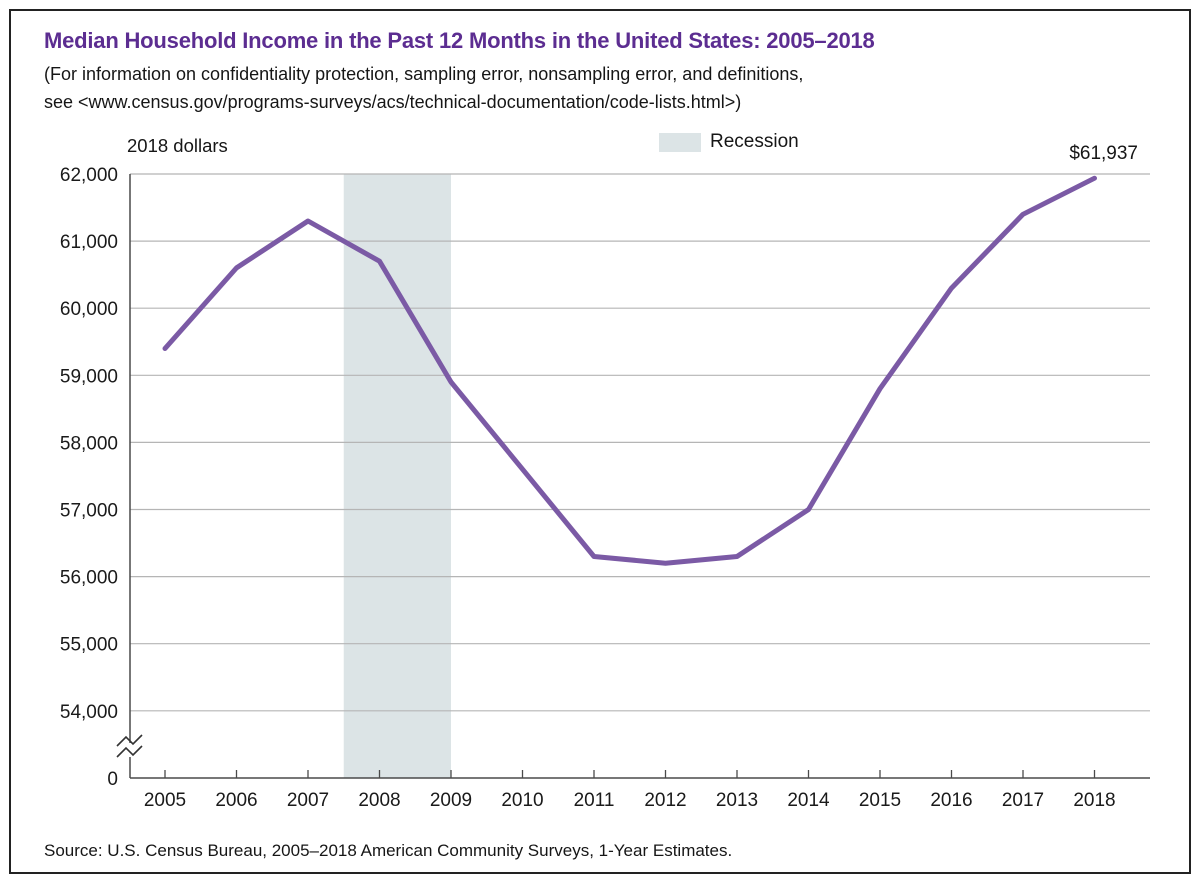 Image resolution: width=1200 pixels, height=883 pixels. I want to click on y-tick-label-62,000: 62,000, so click(89, 175).